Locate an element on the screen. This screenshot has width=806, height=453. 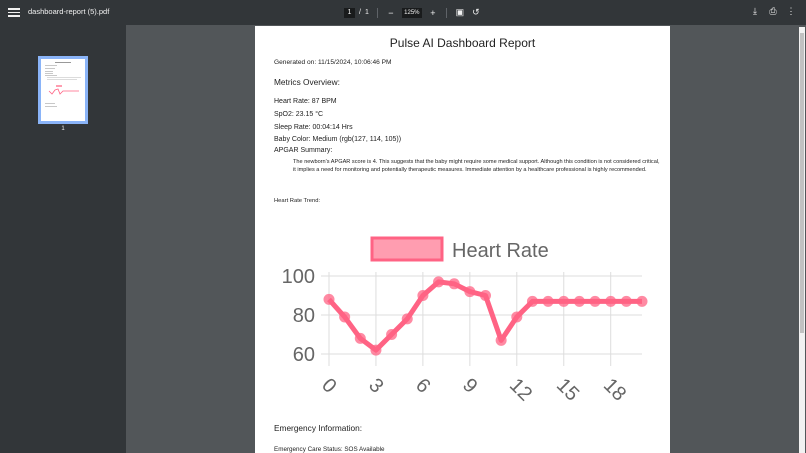
page-zoom-controls: 1 / 1 − 125% + ▣ ↺ is located at coordinates (412, 12).